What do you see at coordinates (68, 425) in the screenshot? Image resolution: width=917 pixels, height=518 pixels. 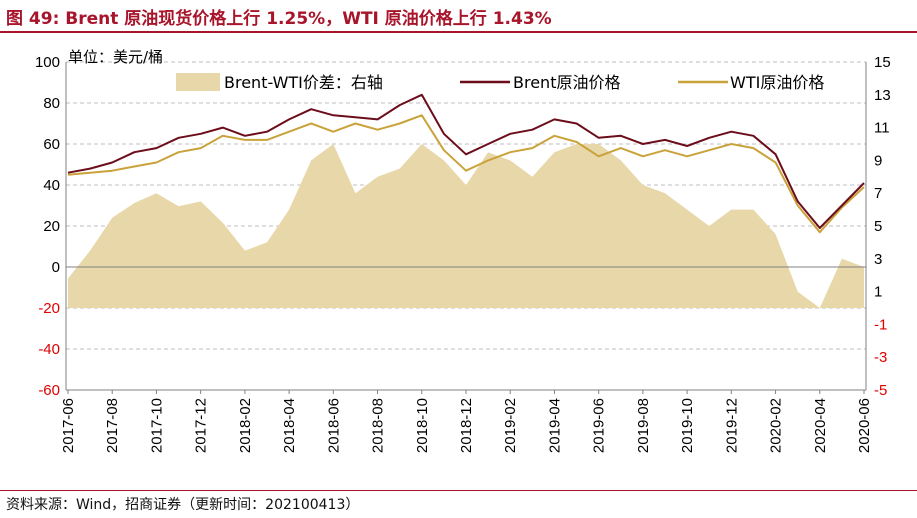 I see `x-tick-label: 2017-06` at bounding box center [68, 425].